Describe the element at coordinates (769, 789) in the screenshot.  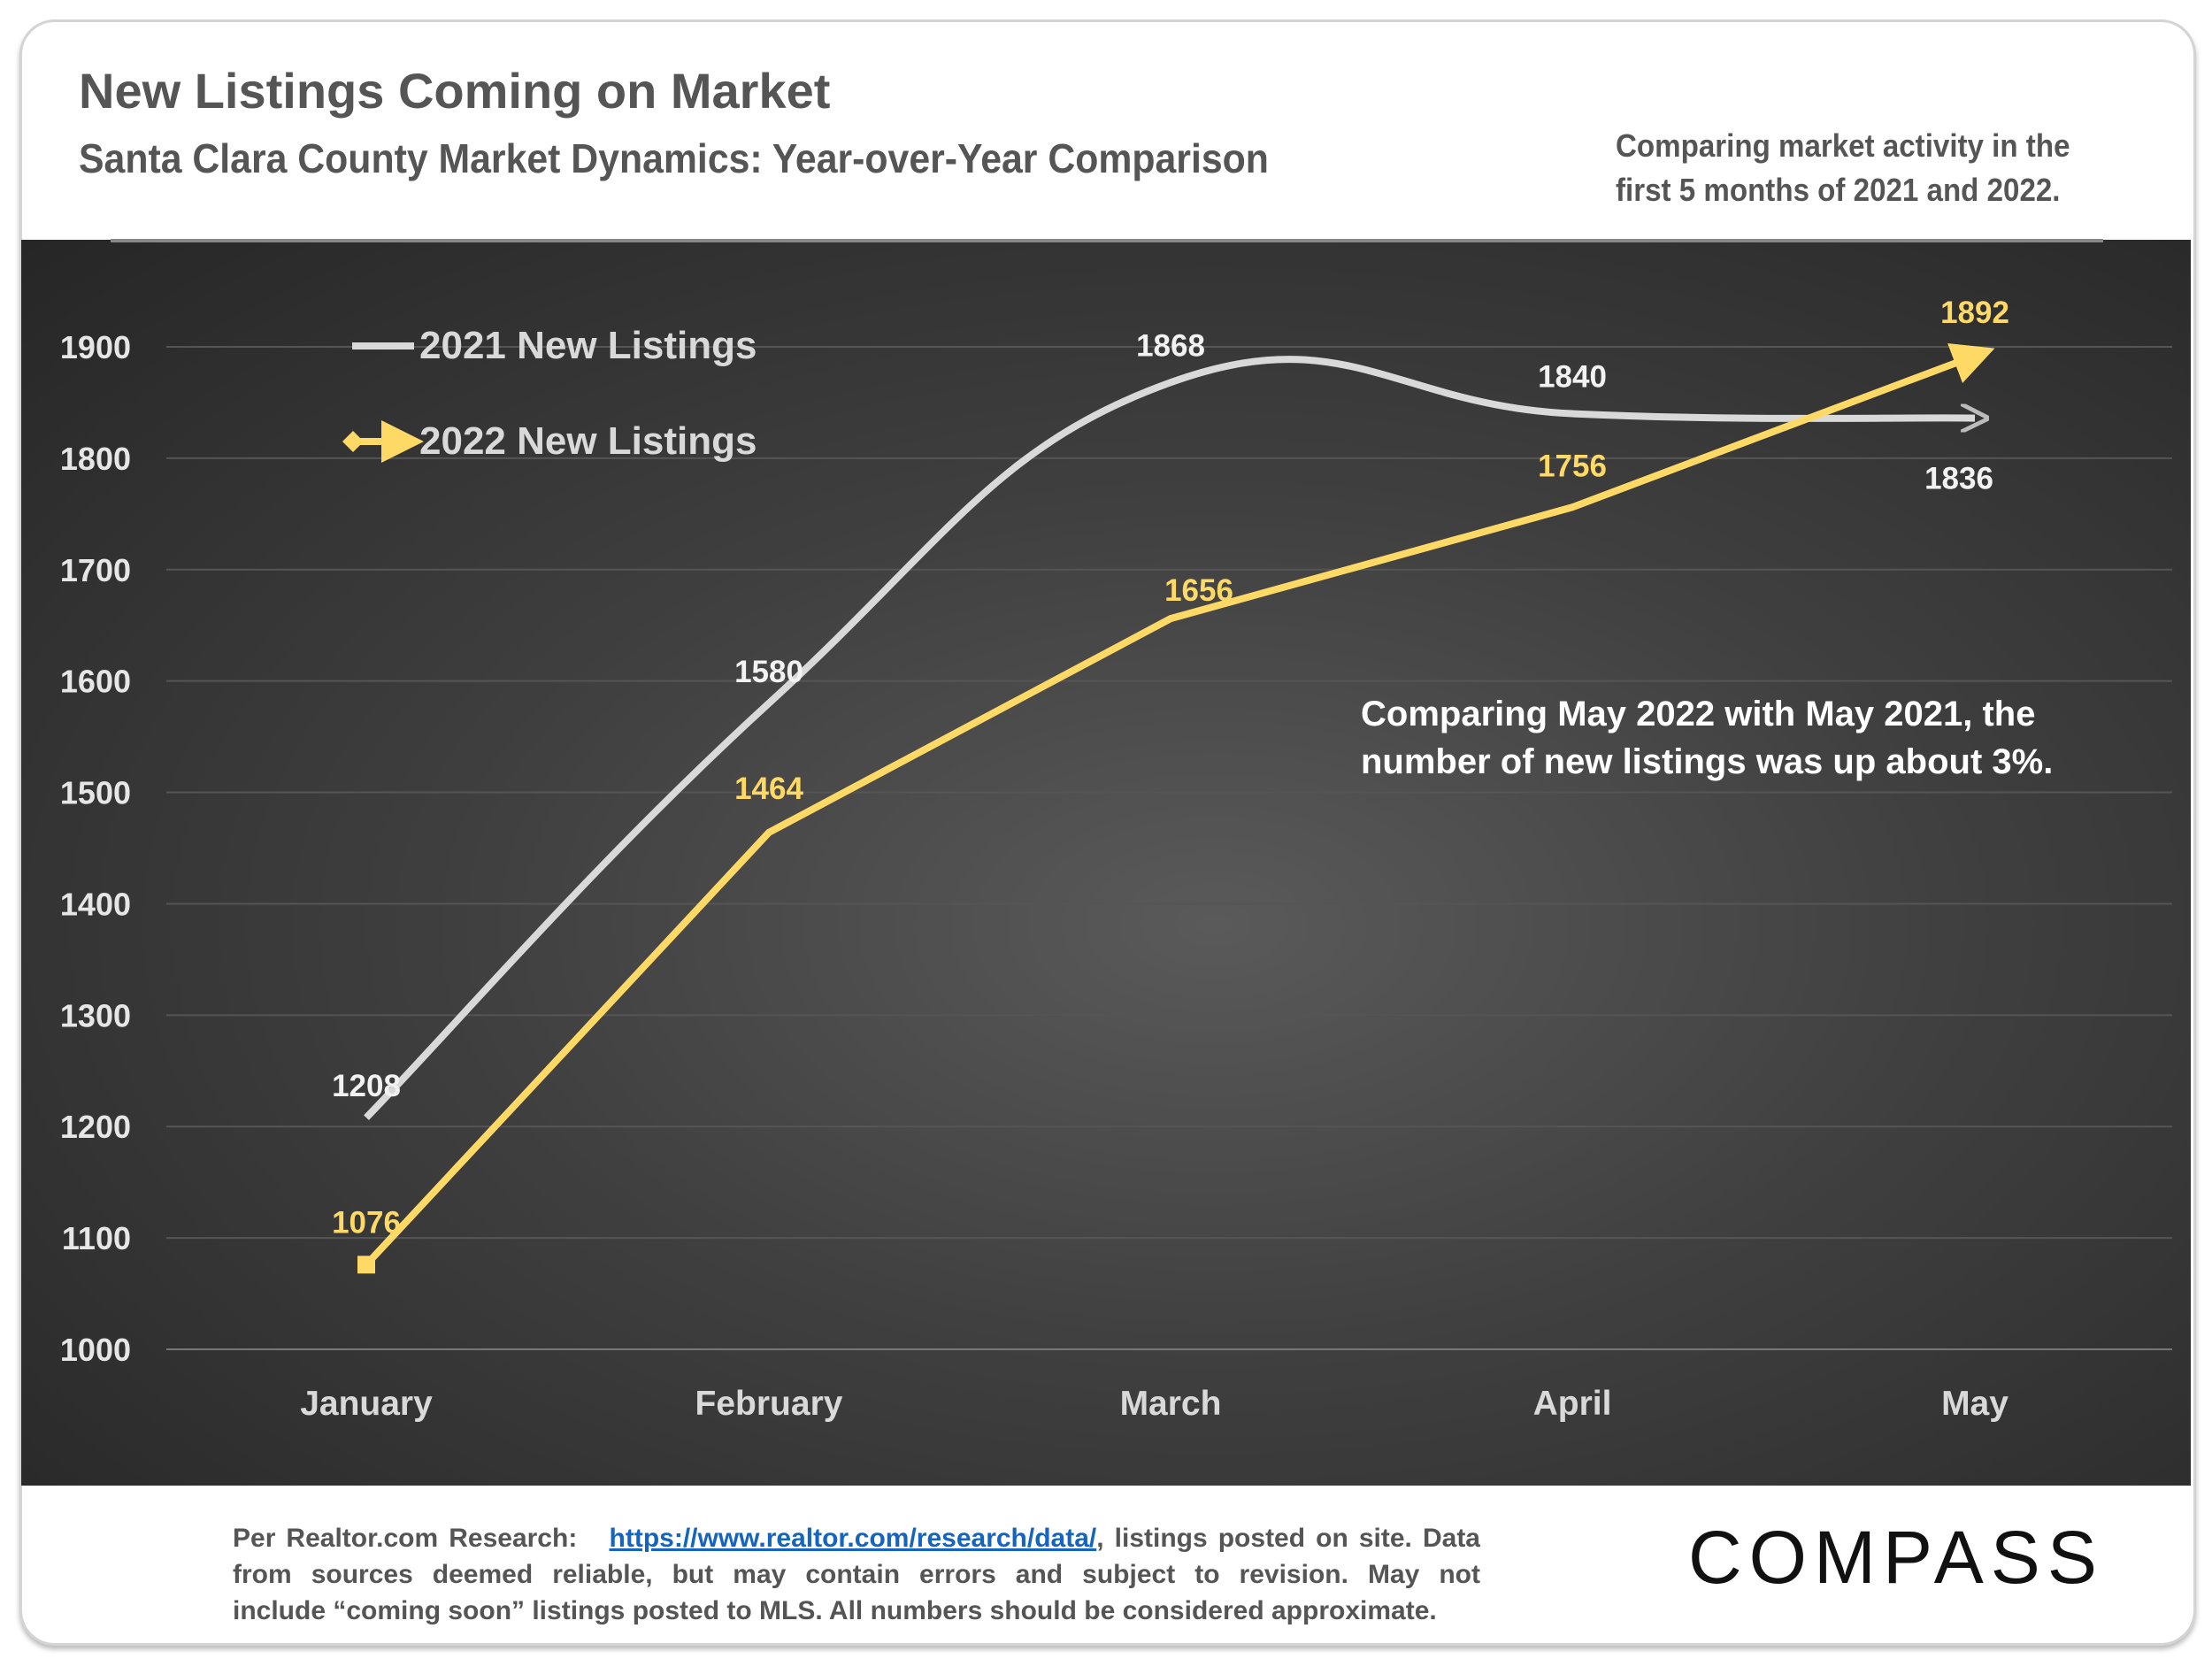
I see `data-label-2022: 1464` at that location.